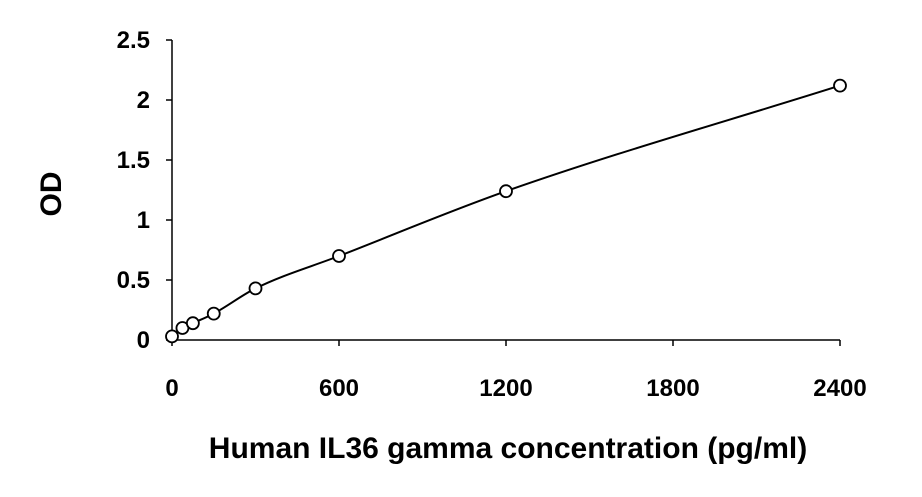  What do you see at coordinates (672, 388) in the screenshot?
I see `x-tick-label: 1800` at bounding box center [672, 388].